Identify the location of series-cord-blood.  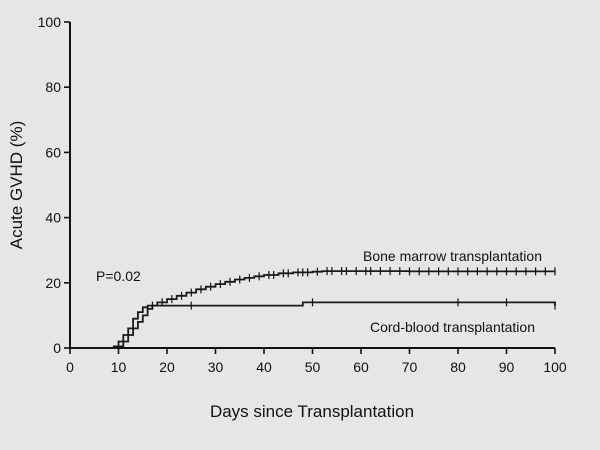
(313, 325).